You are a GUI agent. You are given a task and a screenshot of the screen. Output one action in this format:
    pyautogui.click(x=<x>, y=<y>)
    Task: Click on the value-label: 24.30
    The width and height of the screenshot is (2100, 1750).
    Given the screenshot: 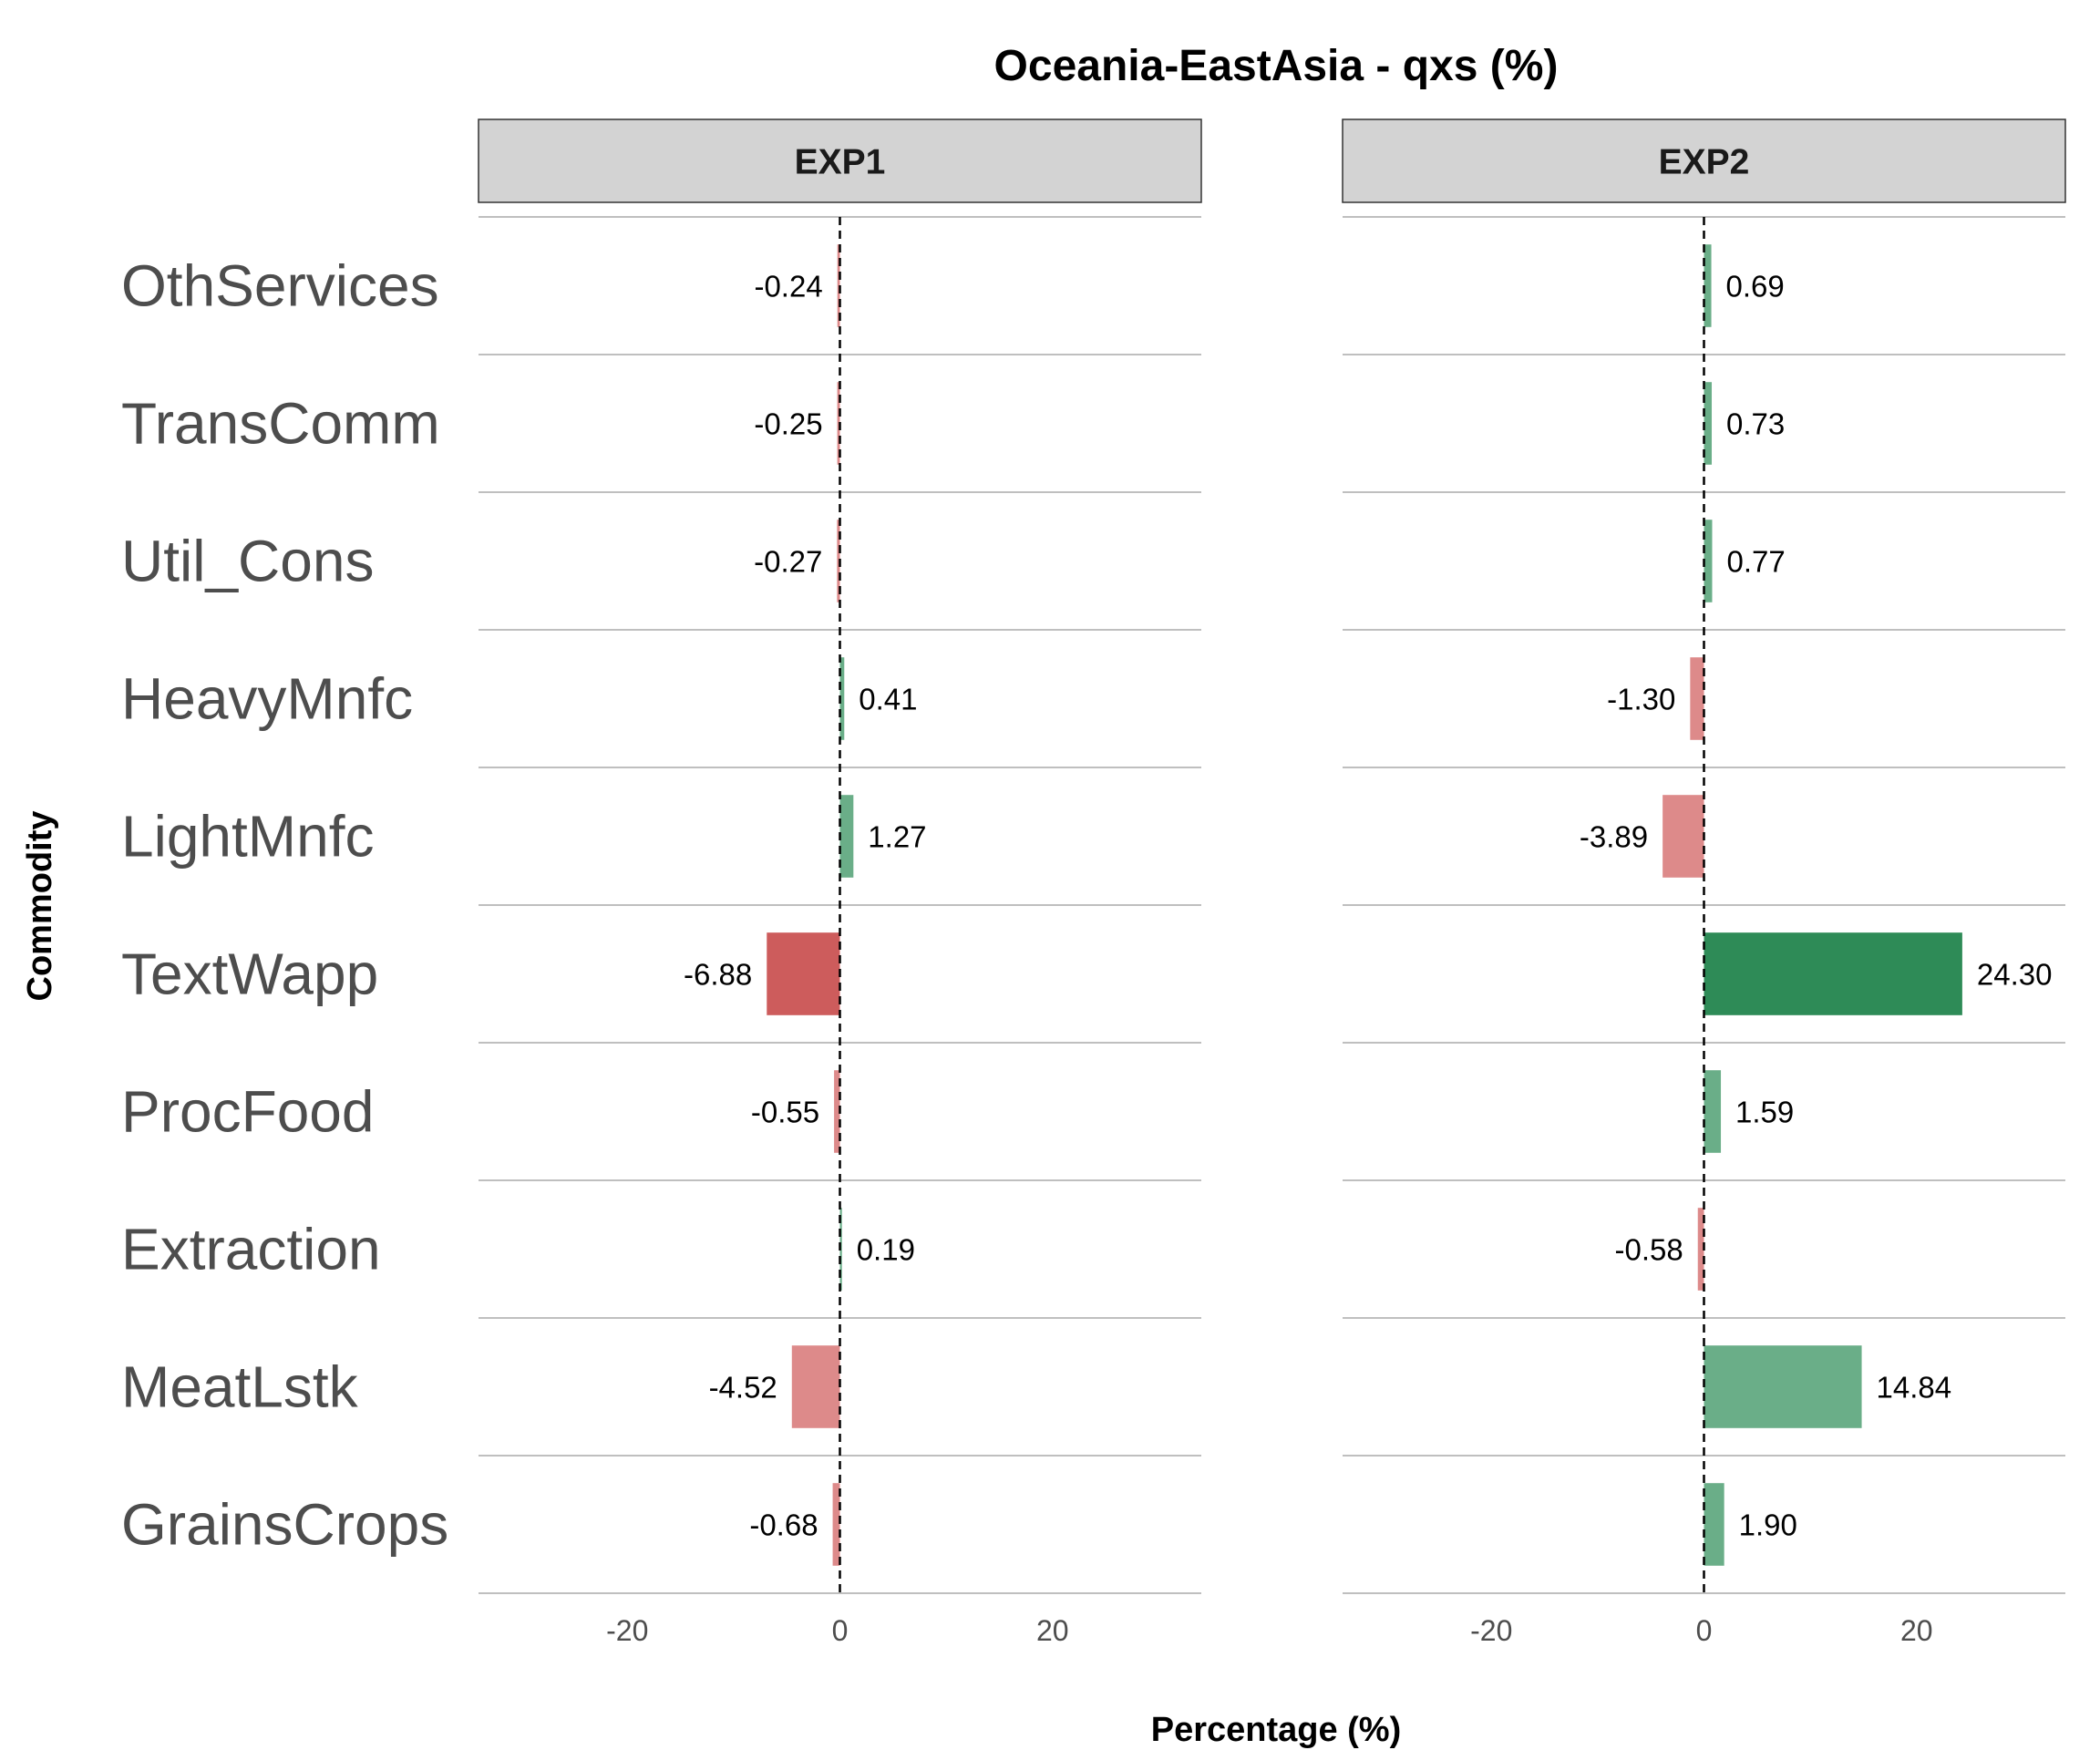 What is the action you would take?
    pyautogui.click(x=2015, y=975)
    